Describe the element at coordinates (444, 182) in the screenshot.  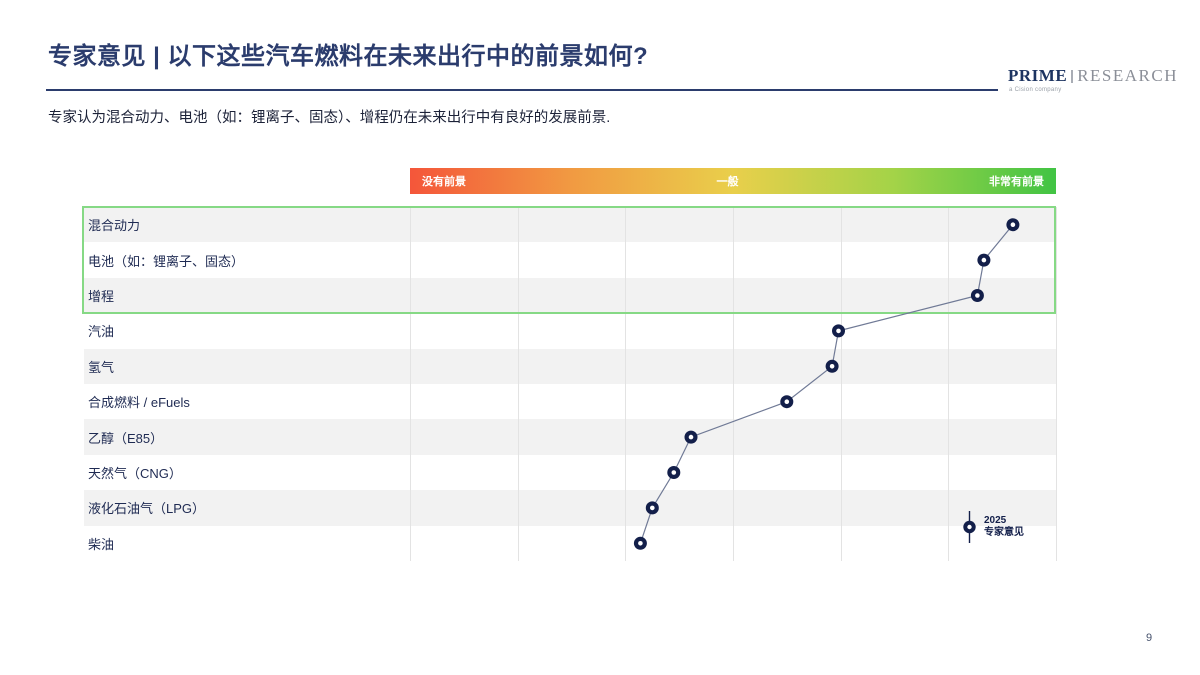
I see `scale-label-no-prospect: 没有前景` at that location.